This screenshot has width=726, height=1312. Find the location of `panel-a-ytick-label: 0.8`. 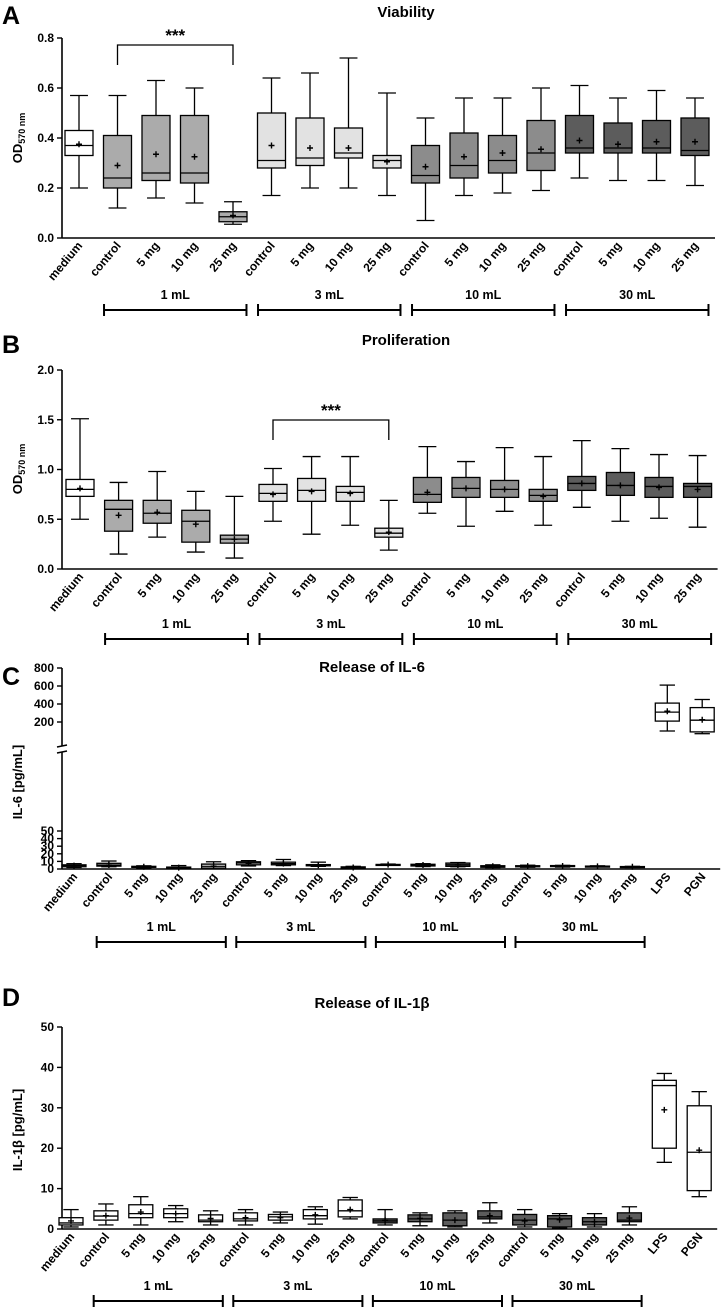

panel-a-ytick-label: 0.8 is located at coordinates (45, 38).